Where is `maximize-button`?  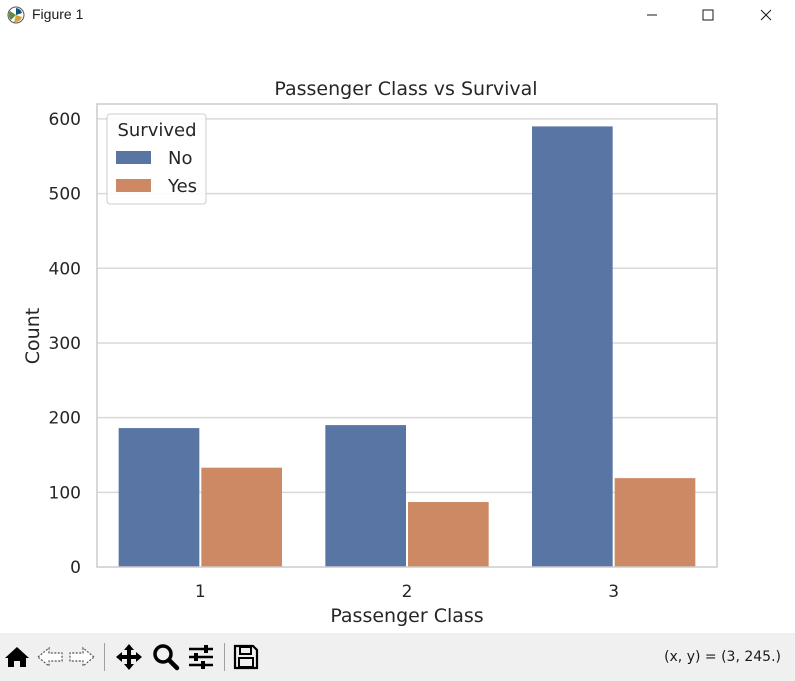
maximize-button is located at coordinates (708, 15).